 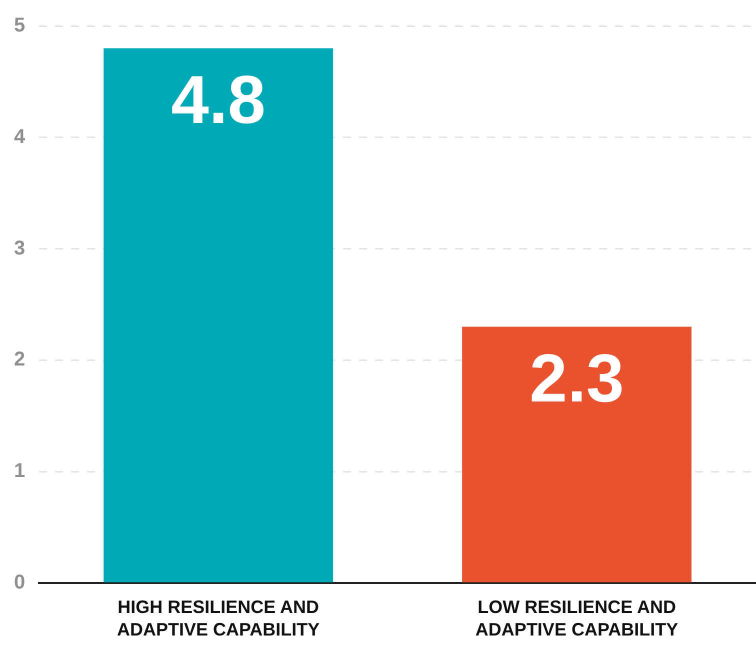 I want to click on x-tick-label: HIGH RESILIENCE AND ADAPTIVE CAPABILITY, so click(x=218, y=618).